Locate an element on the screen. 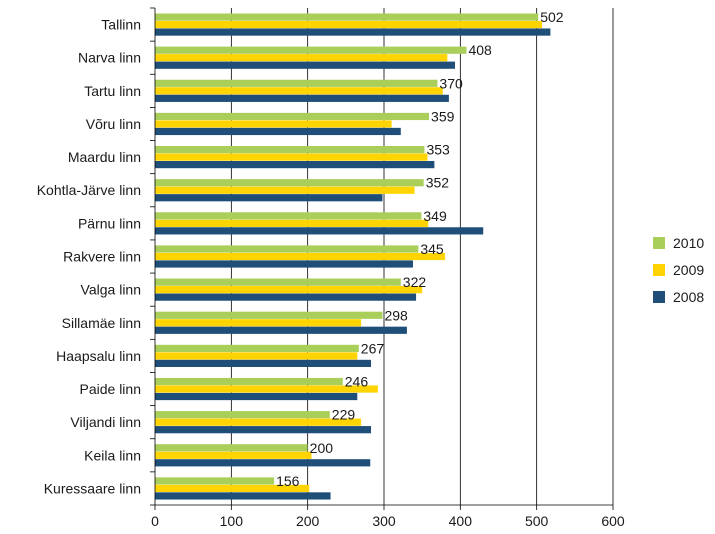  data-label: 408 is located at coordinates (480, 50).